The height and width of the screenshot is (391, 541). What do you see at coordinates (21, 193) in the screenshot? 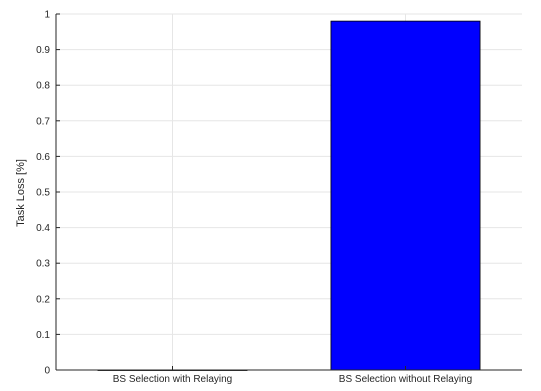
I see `y-axis-label: Task Loss [%]` at bounding box center [21, 193].